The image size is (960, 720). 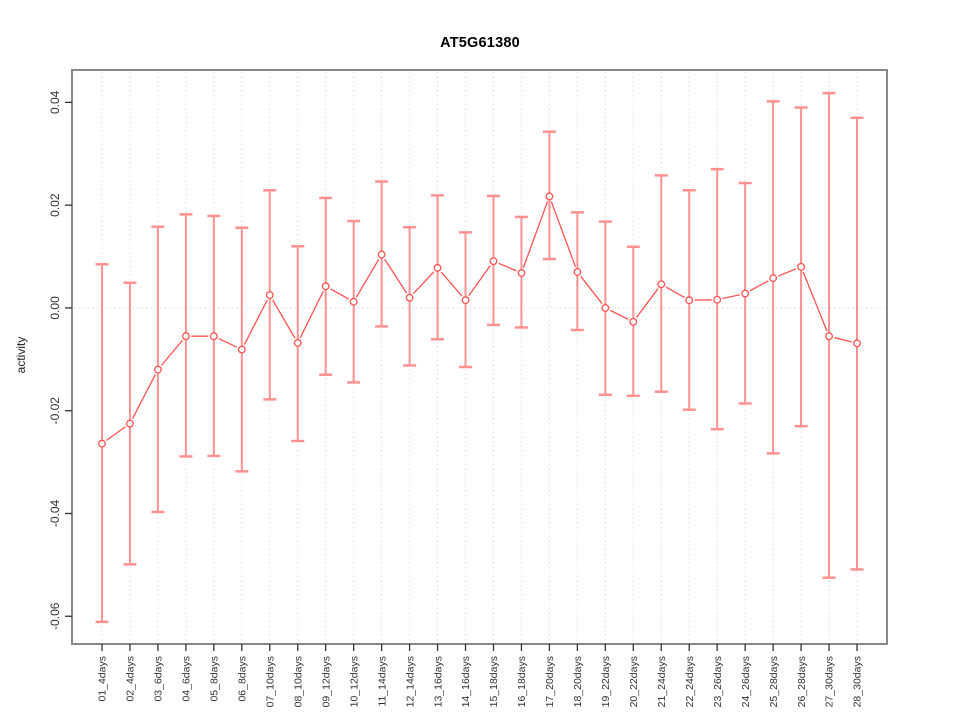 What do you see at coordinates (55, 513) in the screenshot?
I see `y-tick-label: -0.04` at bounding box center [55, 513].